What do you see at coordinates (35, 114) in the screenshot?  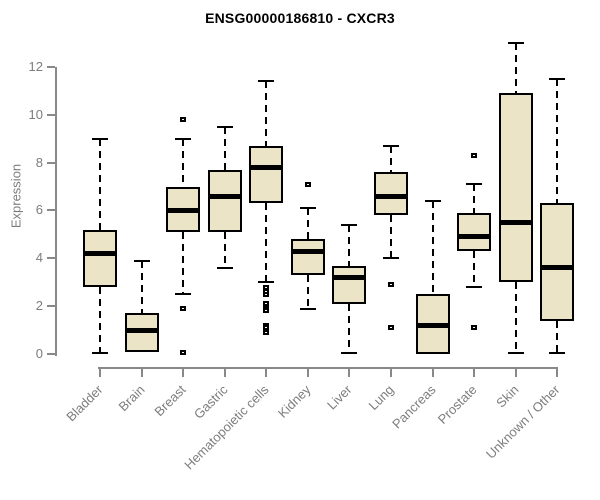 I see `y-tick-label: 10` at bounding box center [35, 114].